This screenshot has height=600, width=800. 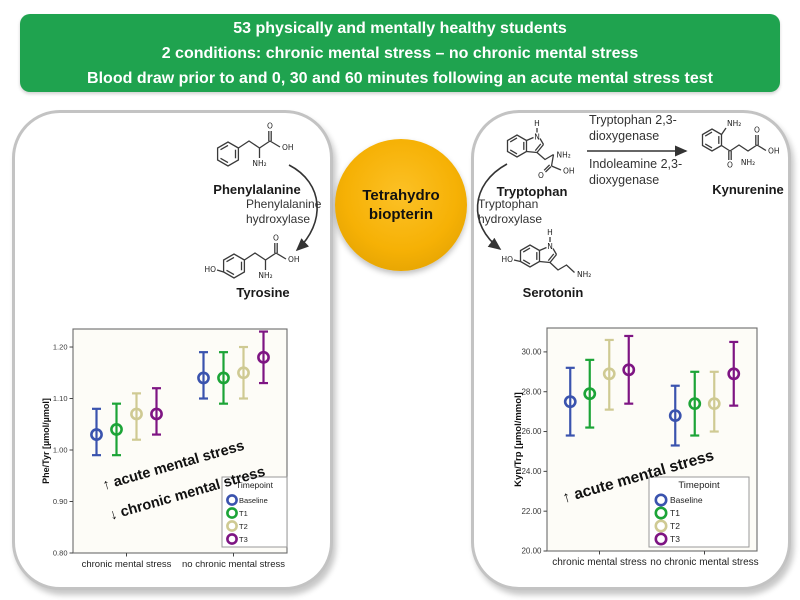 What do you see at coordinates (740, 144) in the screenshot?
I see `kynurenine-structure: NH₂ O NH₂ O OH` at bounding box center [740, 144].